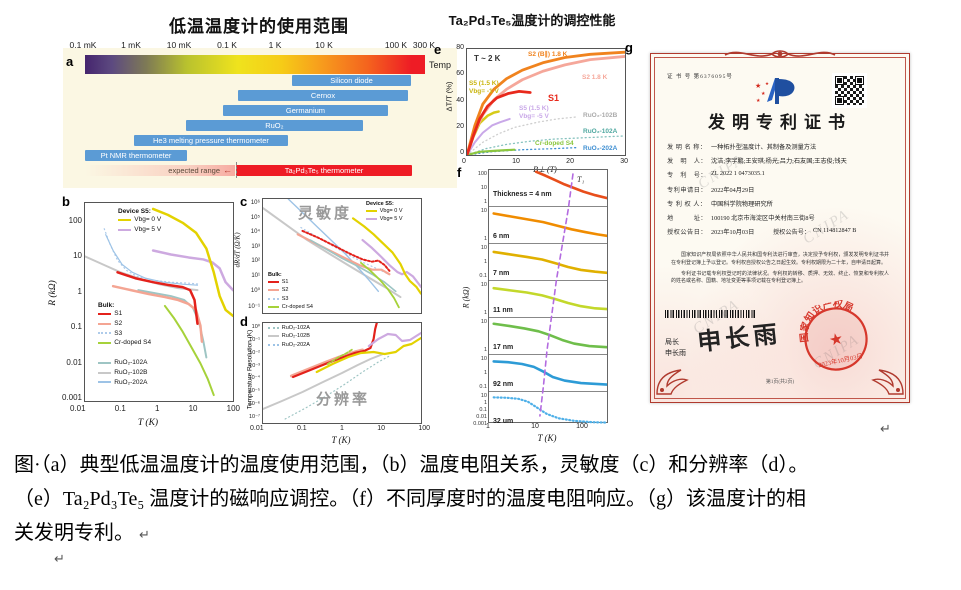 The width and height of the screenshot is (961, 590). I want to click on expected-range-zone: expected range ←, so click(160, 170).